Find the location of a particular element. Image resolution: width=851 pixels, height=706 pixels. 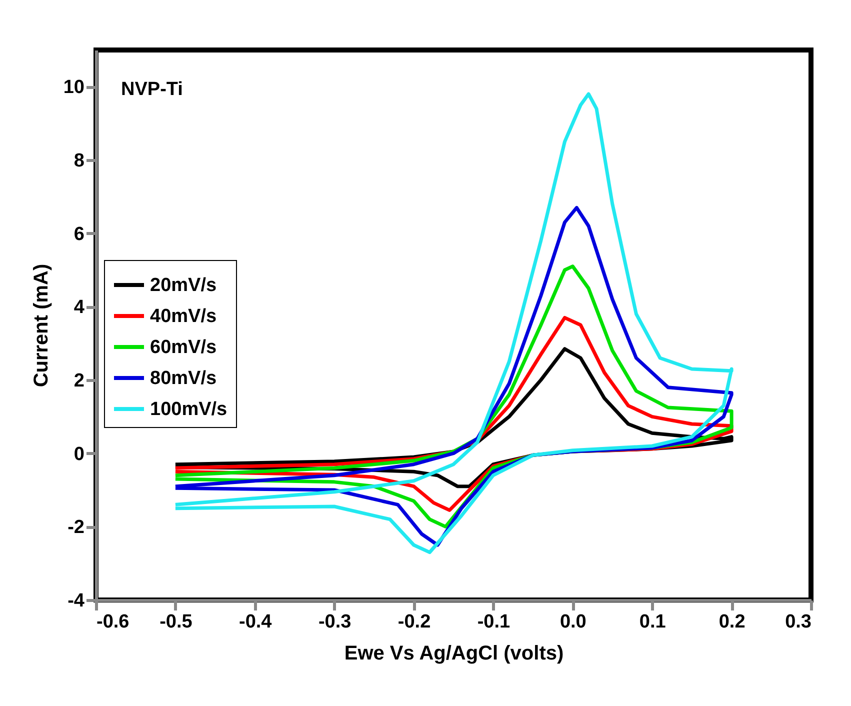

x-tick-label: 0.0 is located at coordinates (573, 622).